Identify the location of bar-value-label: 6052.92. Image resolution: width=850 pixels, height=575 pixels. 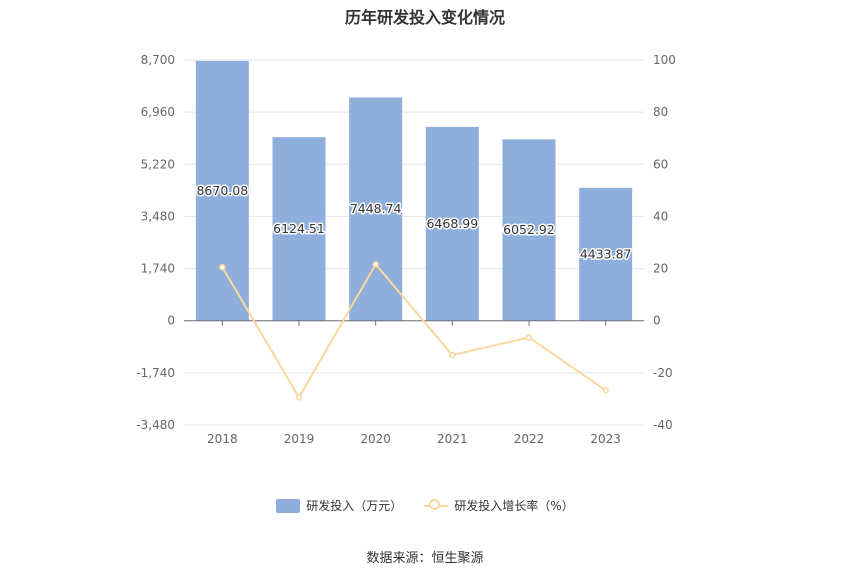
(529, 229).